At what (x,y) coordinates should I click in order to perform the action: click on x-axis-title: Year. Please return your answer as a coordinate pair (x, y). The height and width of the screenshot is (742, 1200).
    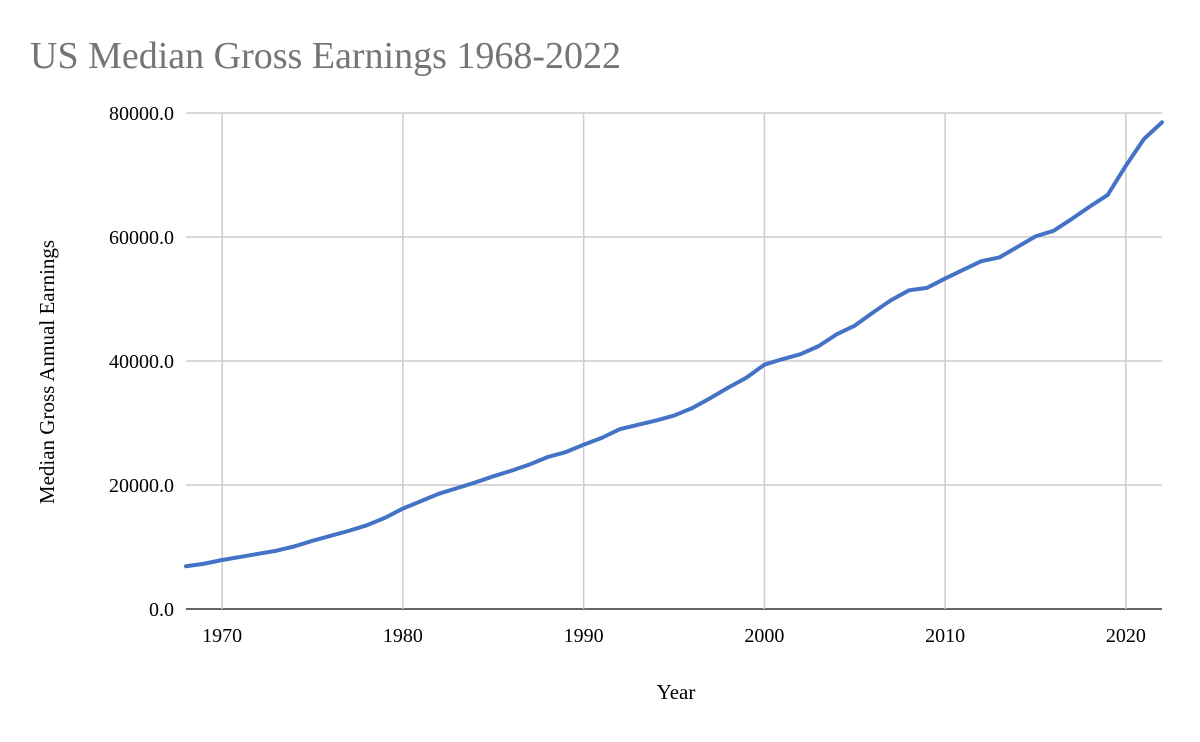
    Looking at the image, I should click on (676, 692).